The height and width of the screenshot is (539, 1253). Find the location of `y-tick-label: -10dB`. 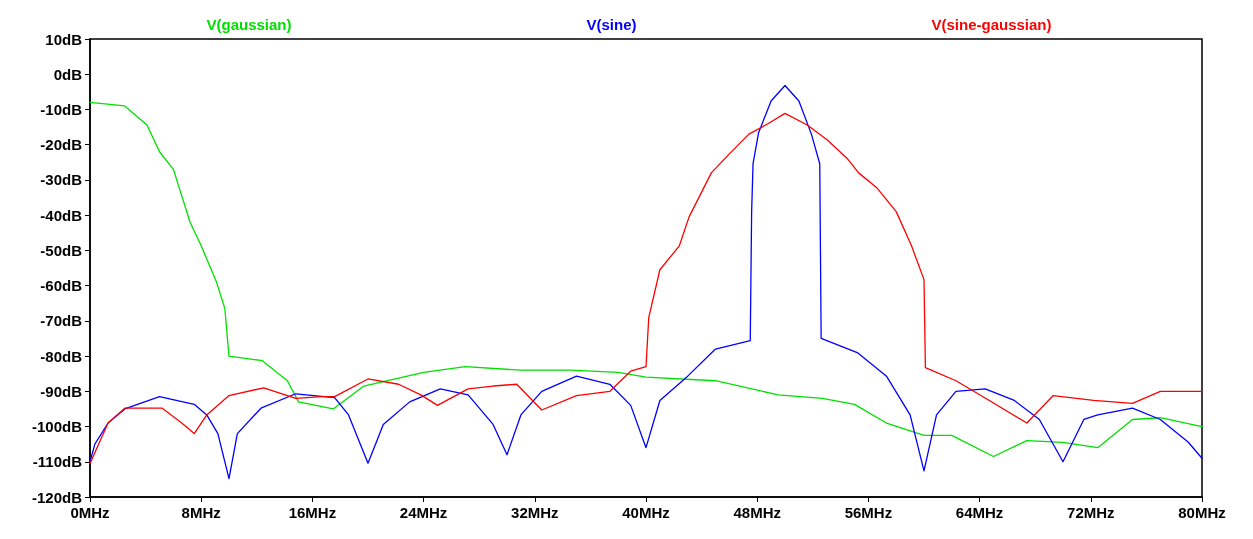

y-tick-label: -10dB is located at coordinates (61, 109).